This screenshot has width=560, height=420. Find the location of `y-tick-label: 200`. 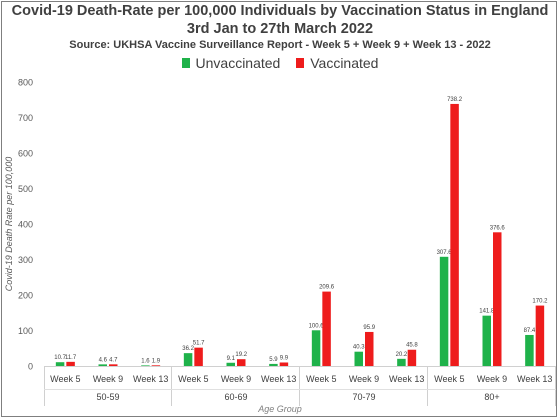

y-tick-label: 200 is located at coordinates (25, 296).